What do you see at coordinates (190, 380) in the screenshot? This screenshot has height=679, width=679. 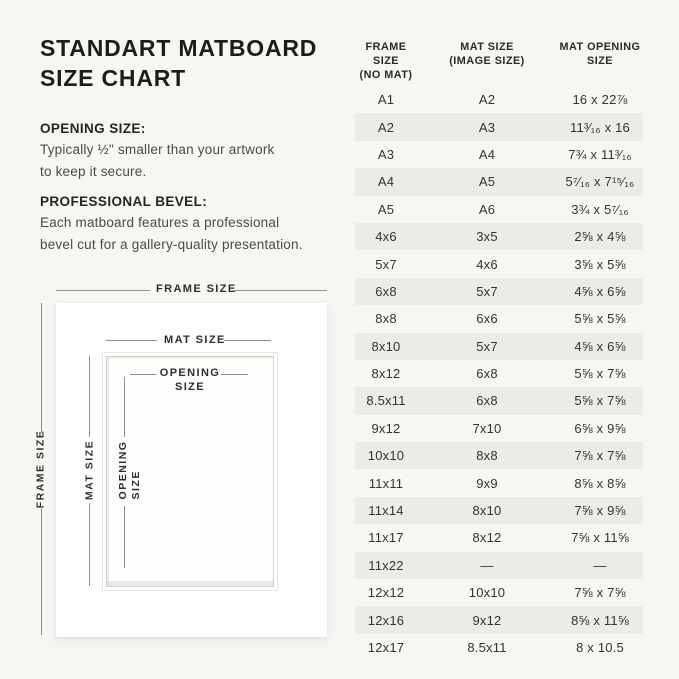 I see `opening-size-label: OPENING SIZE` at bounding box center [190, 380].